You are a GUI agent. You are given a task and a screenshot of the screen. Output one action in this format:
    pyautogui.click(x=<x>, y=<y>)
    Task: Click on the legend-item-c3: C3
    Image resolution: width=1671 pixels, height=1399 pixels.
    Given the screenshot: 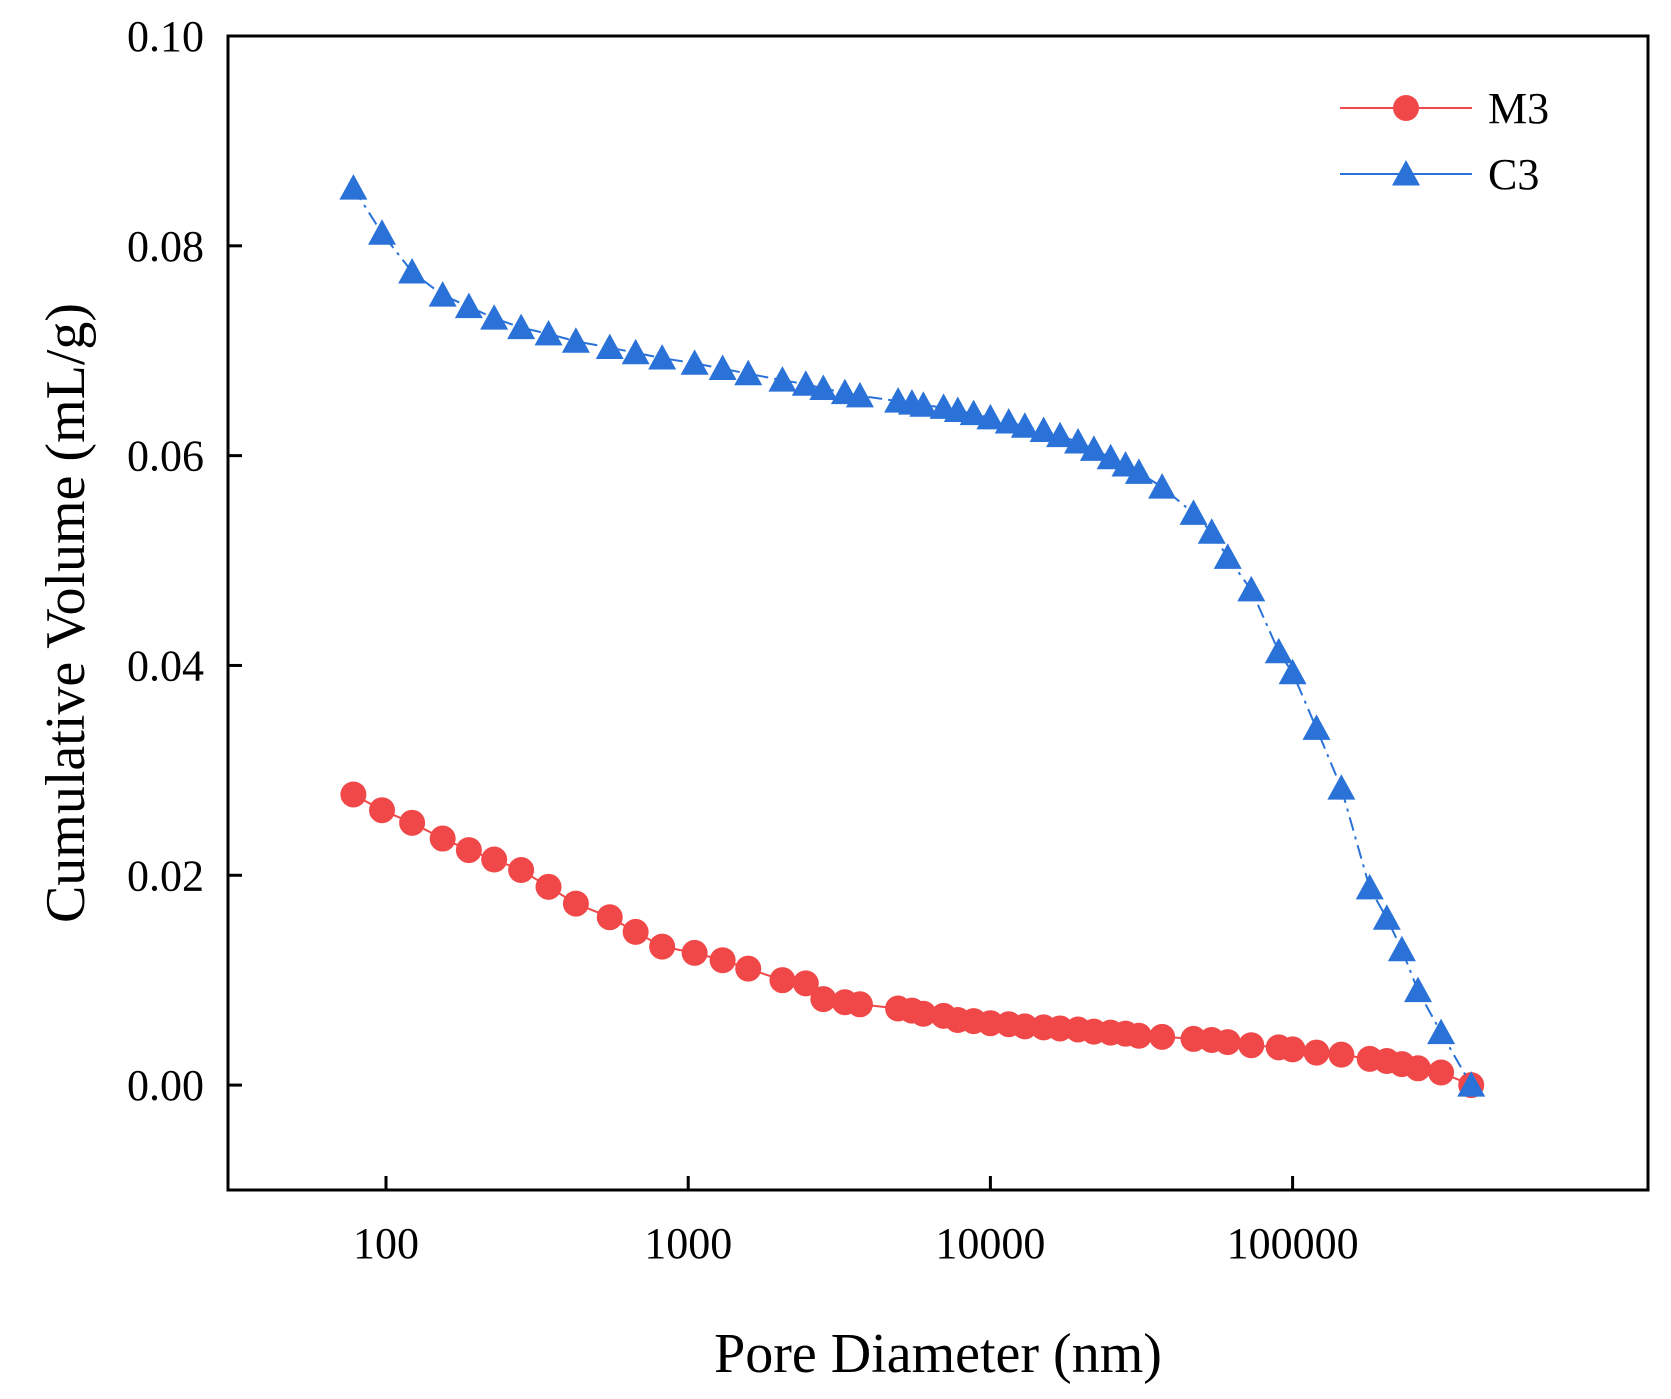 What is the action you would take?
    pyautogui.click(x=1439, y=174)
    